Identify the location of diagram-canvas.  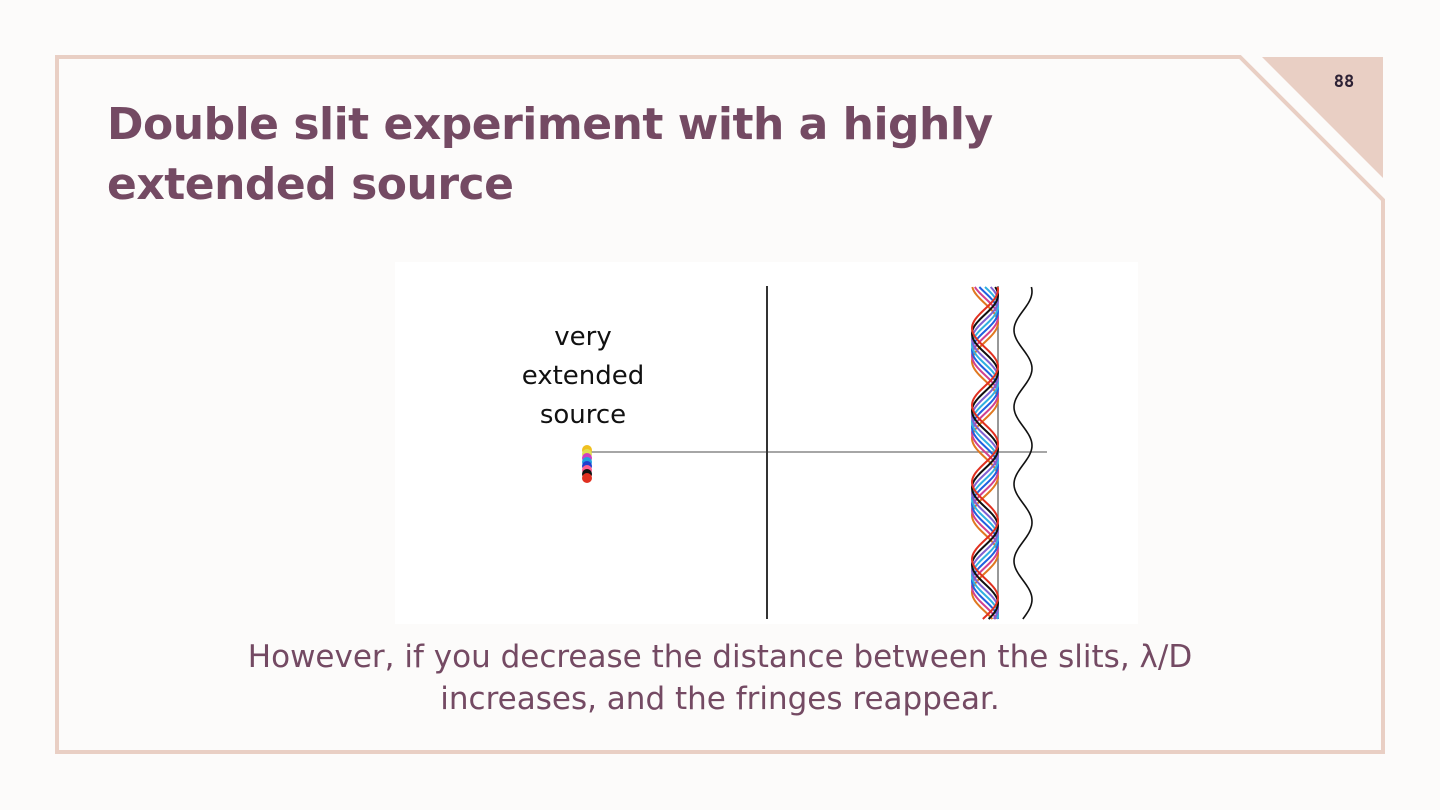
(814, 453).